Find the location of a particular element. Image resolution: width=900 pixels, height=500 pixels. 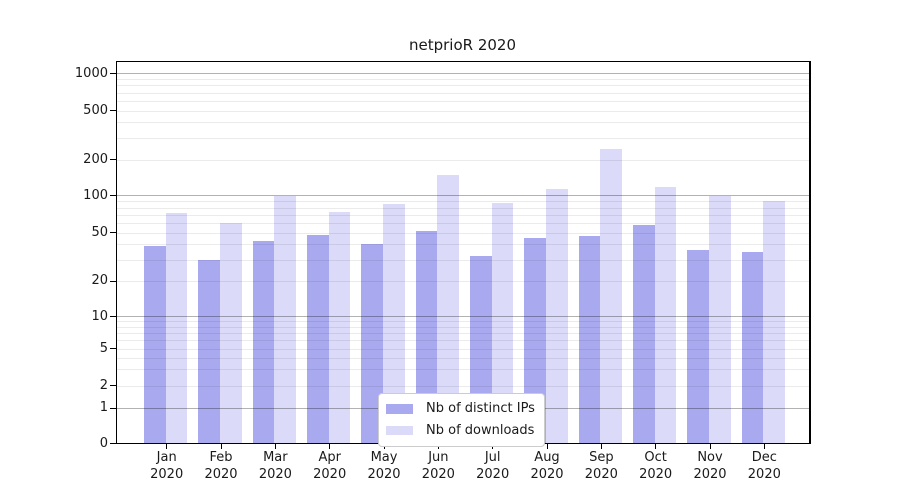

legend-entry-downloads: Nb of downloads is located at coordinates (460, 431).